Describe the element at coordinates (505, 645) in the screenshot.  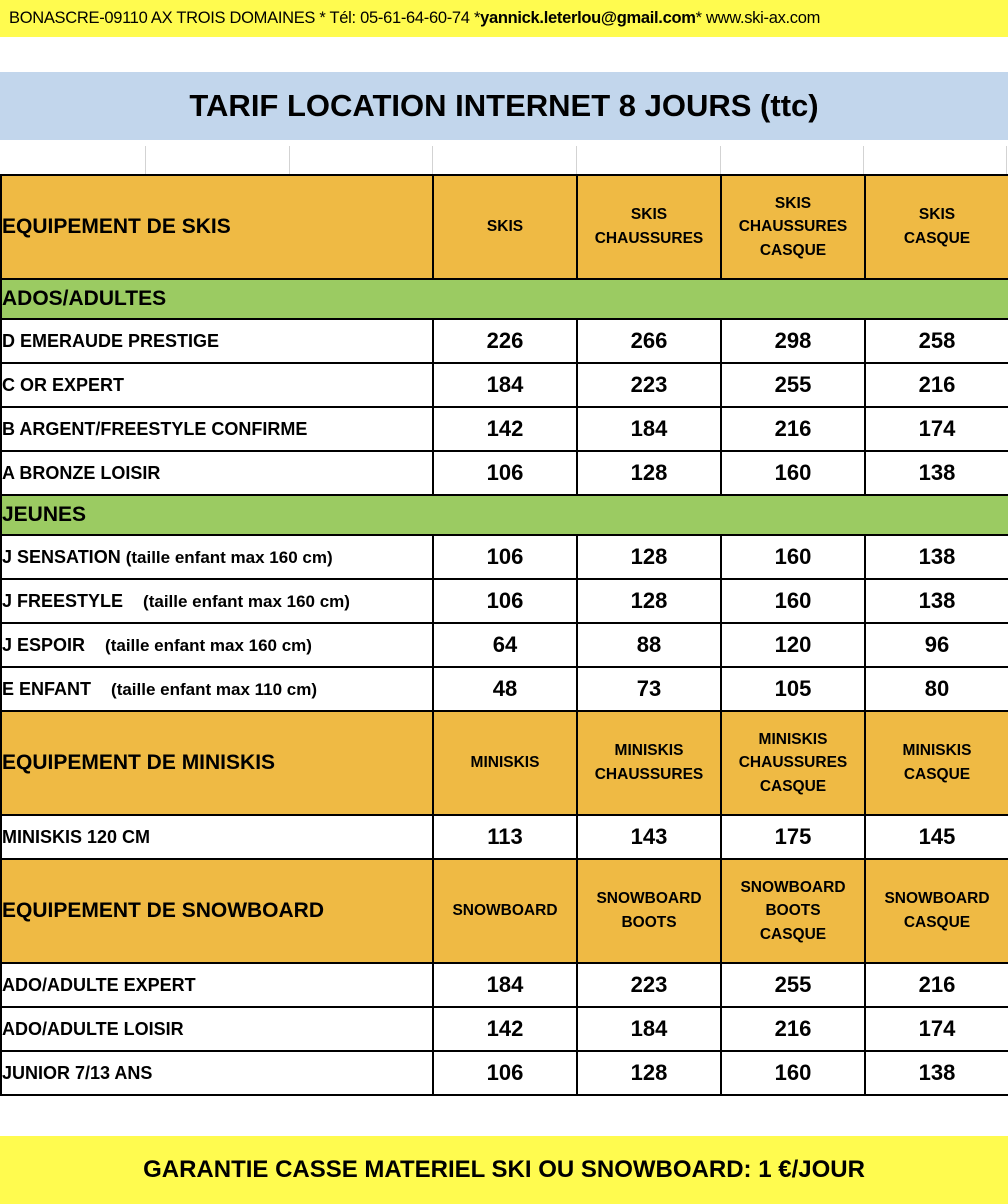
I see `price-cell: 64` at that location.